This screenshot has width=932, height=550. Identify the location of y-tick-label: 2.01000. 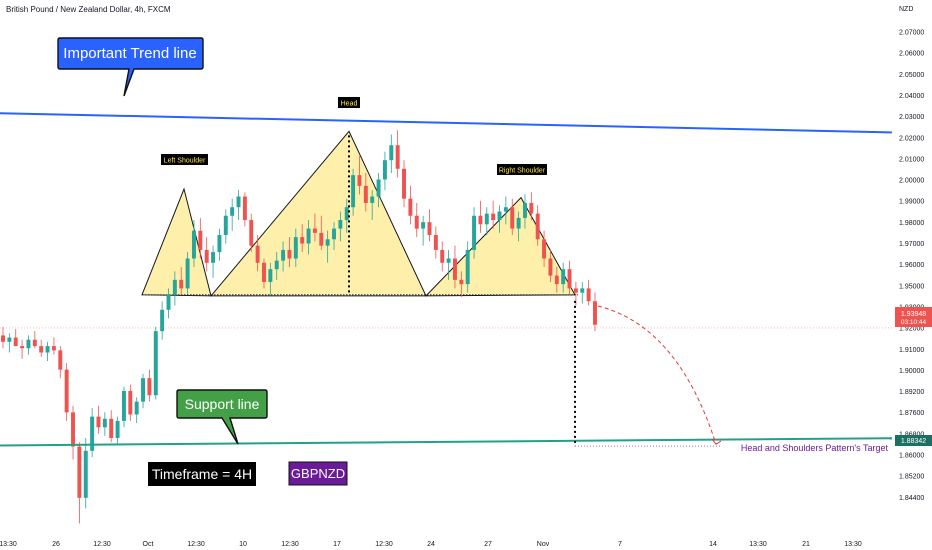
(911, 159).